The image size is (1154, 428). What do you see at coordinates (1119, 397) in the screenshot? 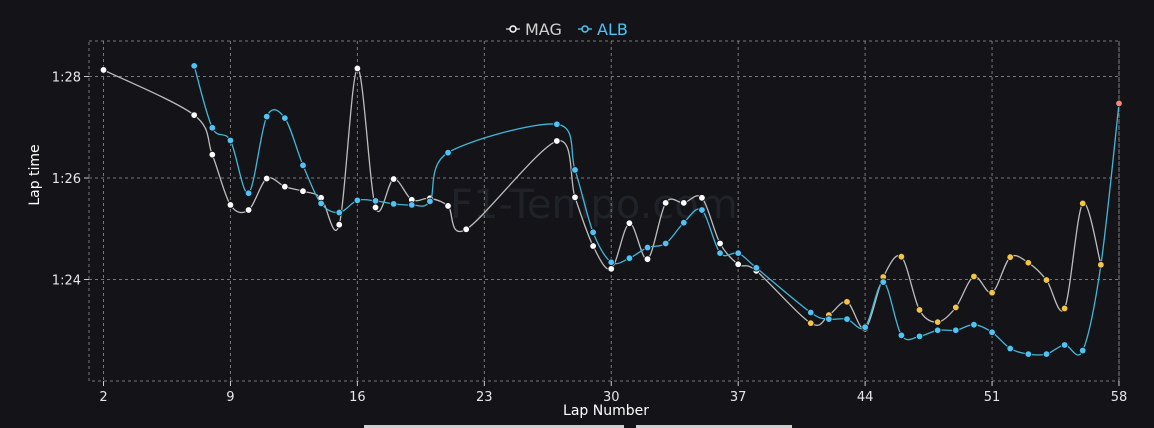
I see `x-tick-label: 58` at bounding box center [1119, 397].